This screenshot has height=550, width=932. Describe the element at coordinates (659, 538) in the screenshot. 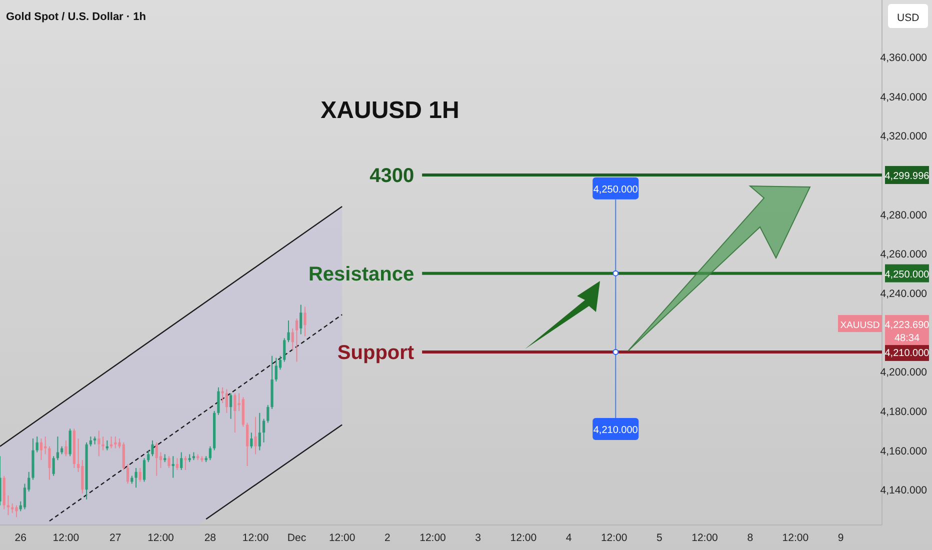

I see `x-tick-label: 5` at that location.